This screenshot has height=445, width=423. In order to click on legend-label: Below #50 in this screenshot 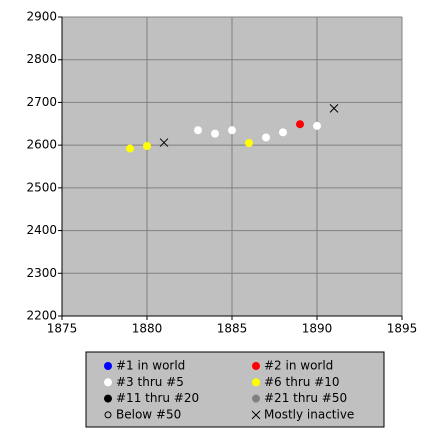, I will do `click(148, 414)`.